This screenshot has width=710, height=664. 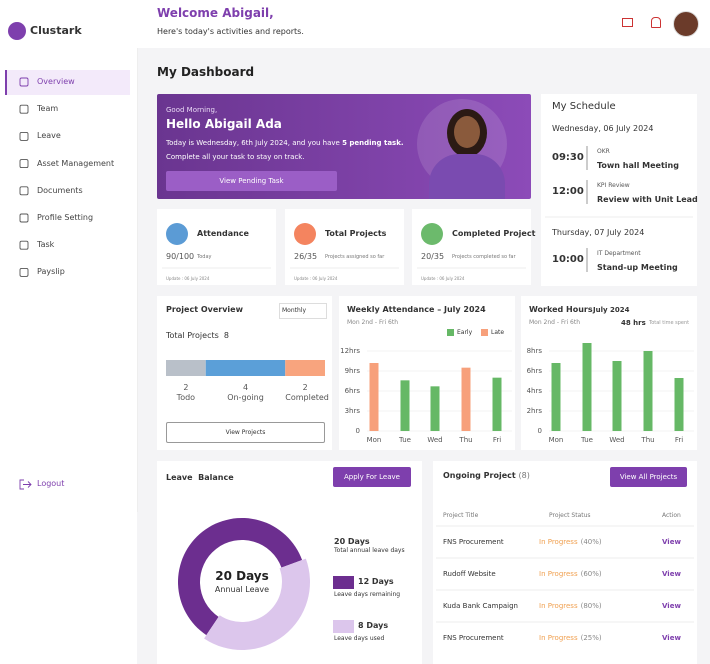 What do you see at coordinates (56, 30) in the screenshot?
I see `brand: Clustark` at bounding box center [56, 30].